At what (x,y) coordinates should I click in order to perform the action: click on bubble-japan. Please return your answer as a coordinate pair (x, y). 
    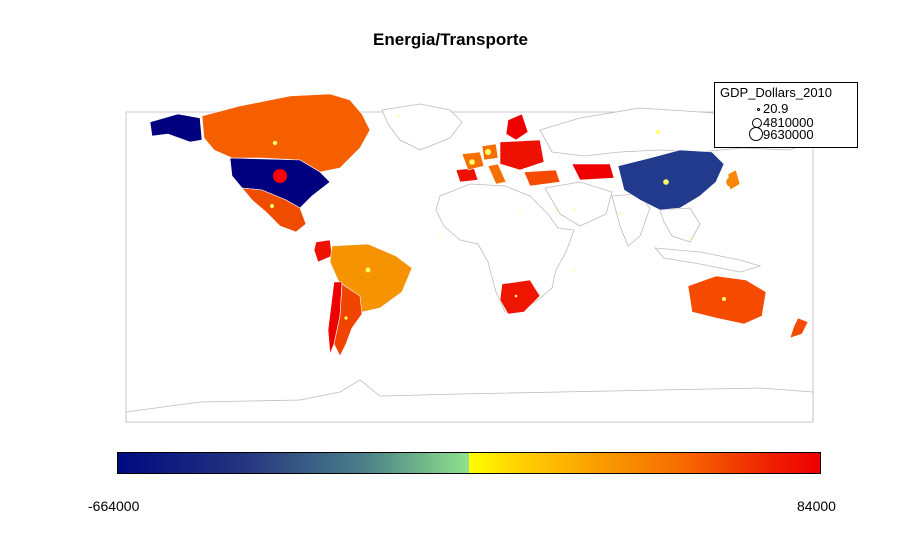
    Looking at the image, I should click on (731, 182).